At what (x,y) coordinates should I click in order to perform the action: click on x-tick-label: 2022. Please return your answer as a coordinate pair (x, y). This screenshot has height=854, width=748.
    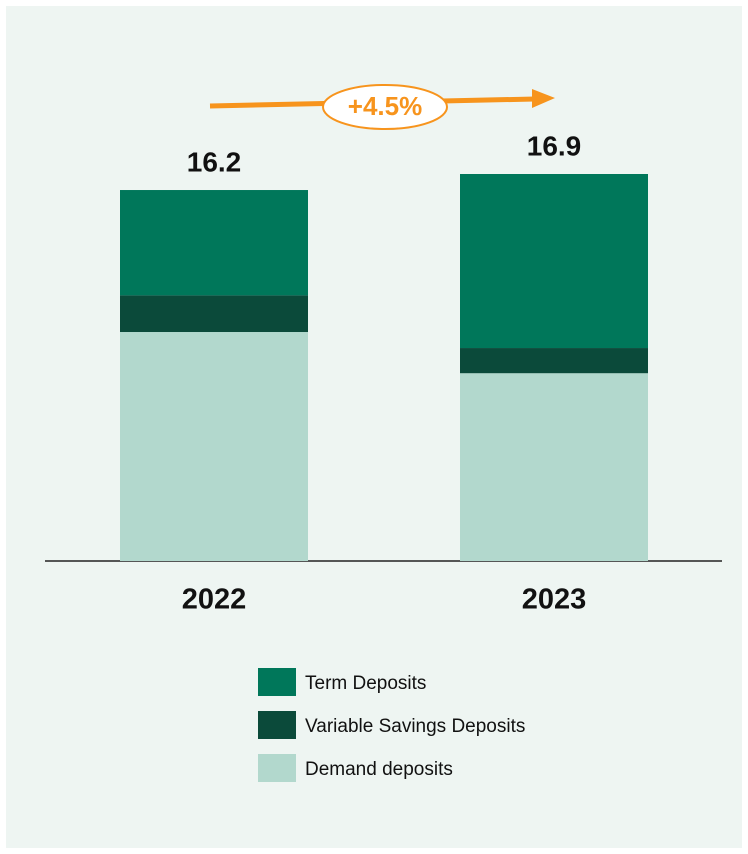
    Looking at the image, I should click on (214, 600).